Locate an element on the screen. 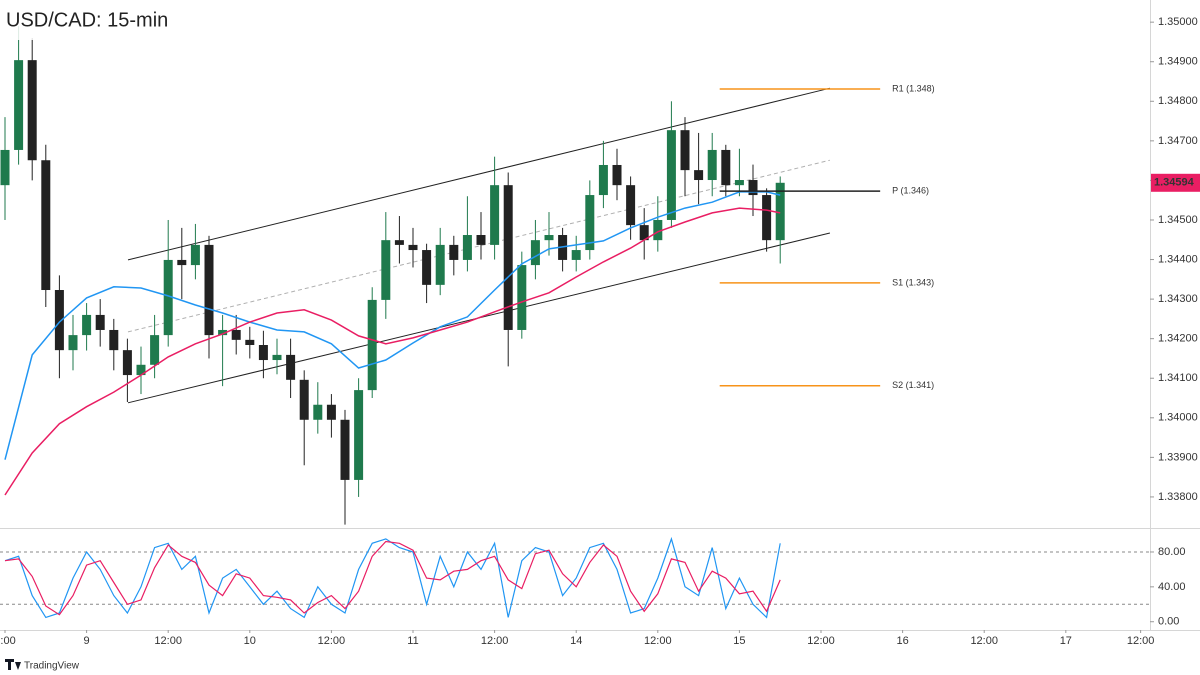 The image size is (1200, 675). y-tick-label: 80.00 is located at coordinates (1172, 552).